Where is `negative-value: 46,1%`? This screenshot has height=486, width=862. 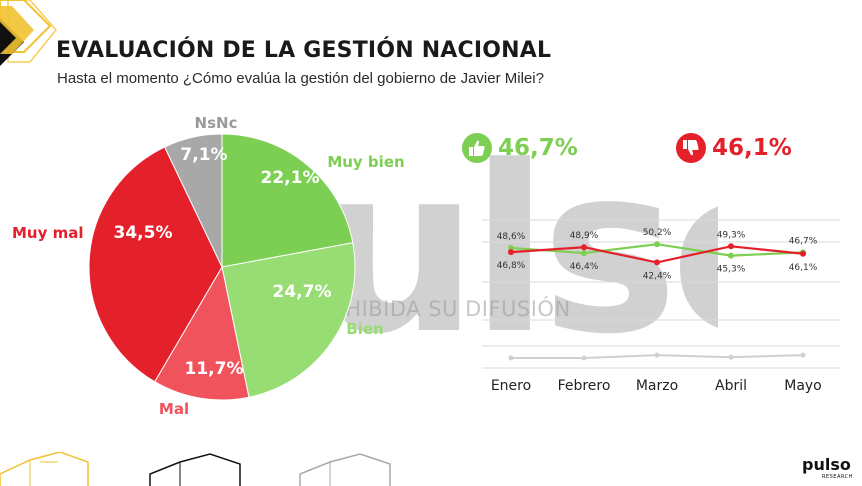
negative-value: 46,1% is located at coordinates (752, 148).